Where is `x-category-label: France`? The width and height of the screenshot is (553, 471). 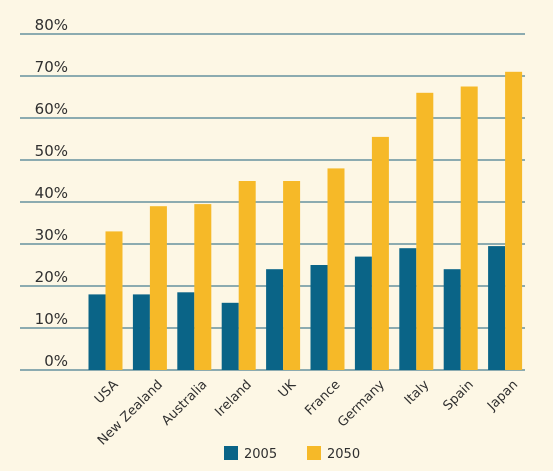
x-category-label: France is located at coordinates (322, 397).